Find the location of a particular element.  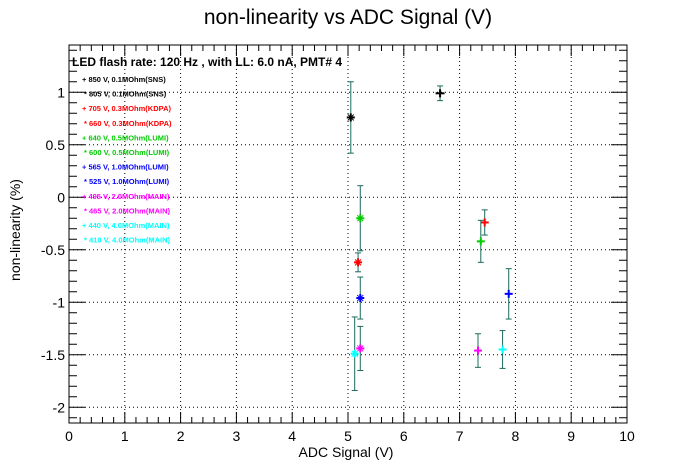

x-tick-label: 2 is located at coordinates (181, 436).